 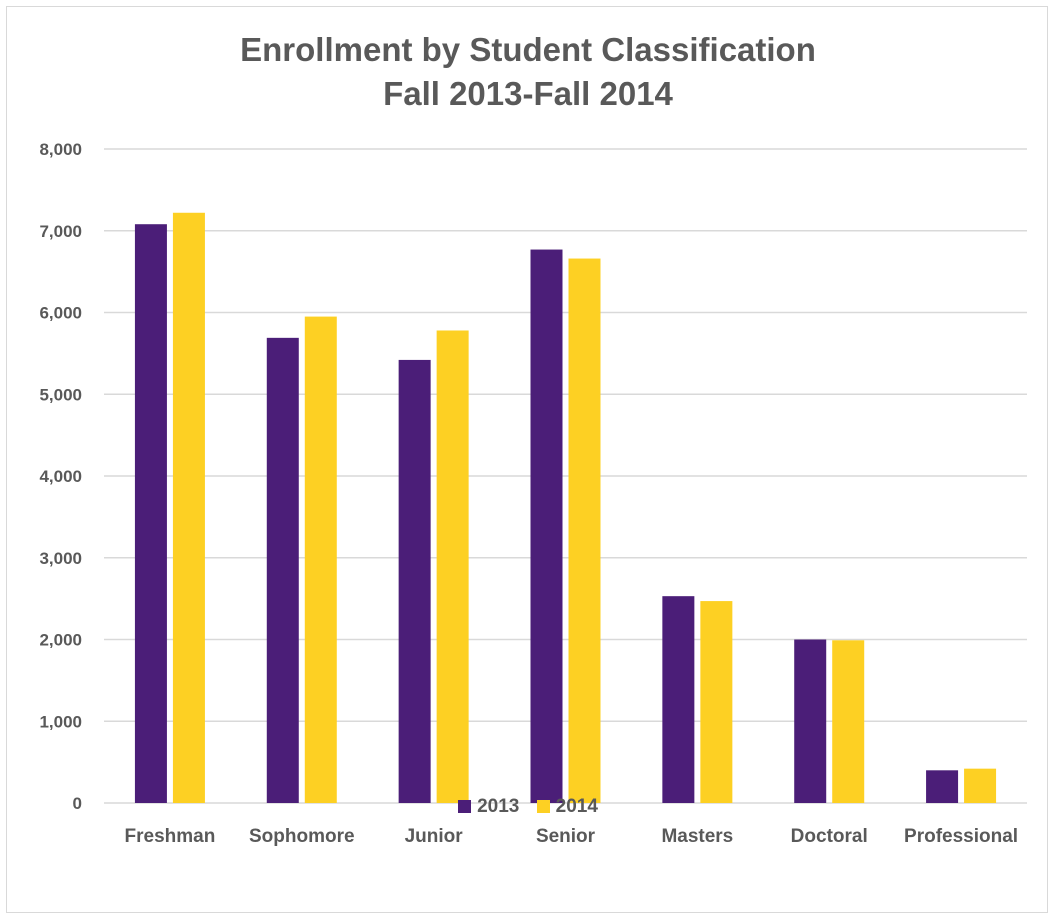 What do you see at coordinates (576, 806) in the screenshot?
I see `legend-label-series-2: 2014` at bounding box center [576, 806].